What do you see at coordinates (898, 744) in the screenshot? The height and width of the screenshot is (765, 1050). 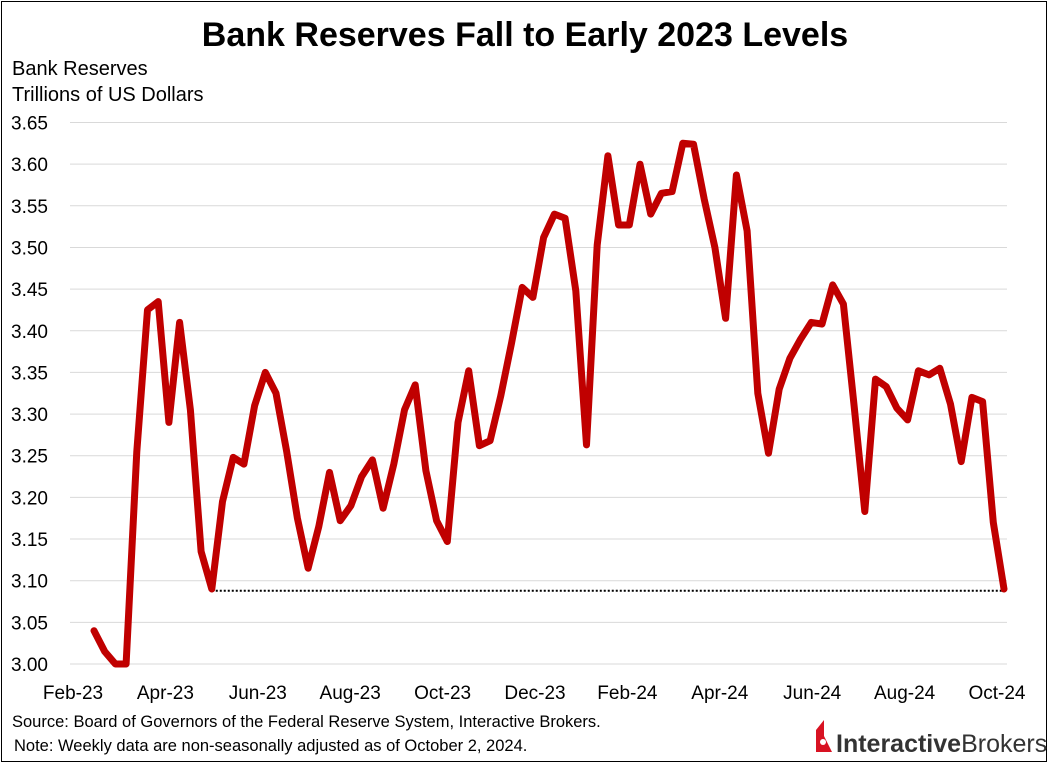 I see `logo-text-bold: Interactive` at bounding box center [898, 744].